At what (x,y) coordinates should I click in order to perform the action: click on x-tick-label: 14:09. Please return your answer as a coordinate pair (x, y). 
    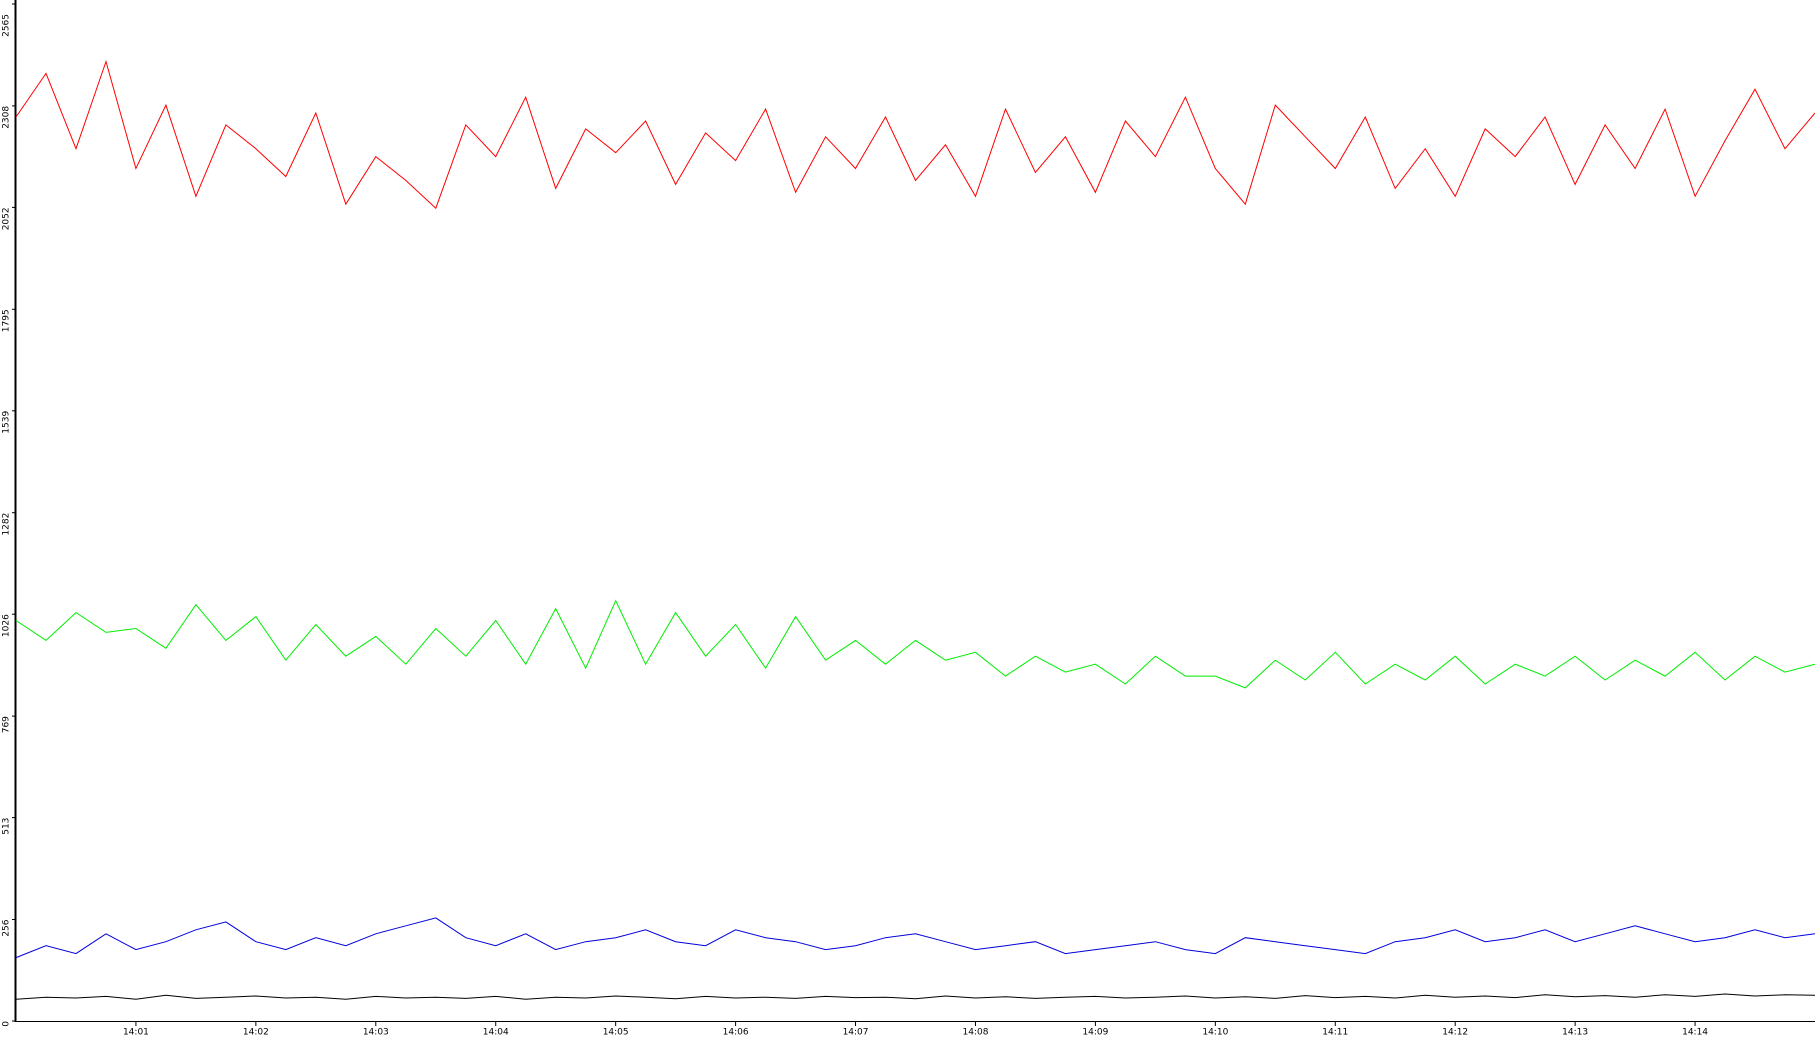
    Looking at the image, I should click on (1095, 1033).